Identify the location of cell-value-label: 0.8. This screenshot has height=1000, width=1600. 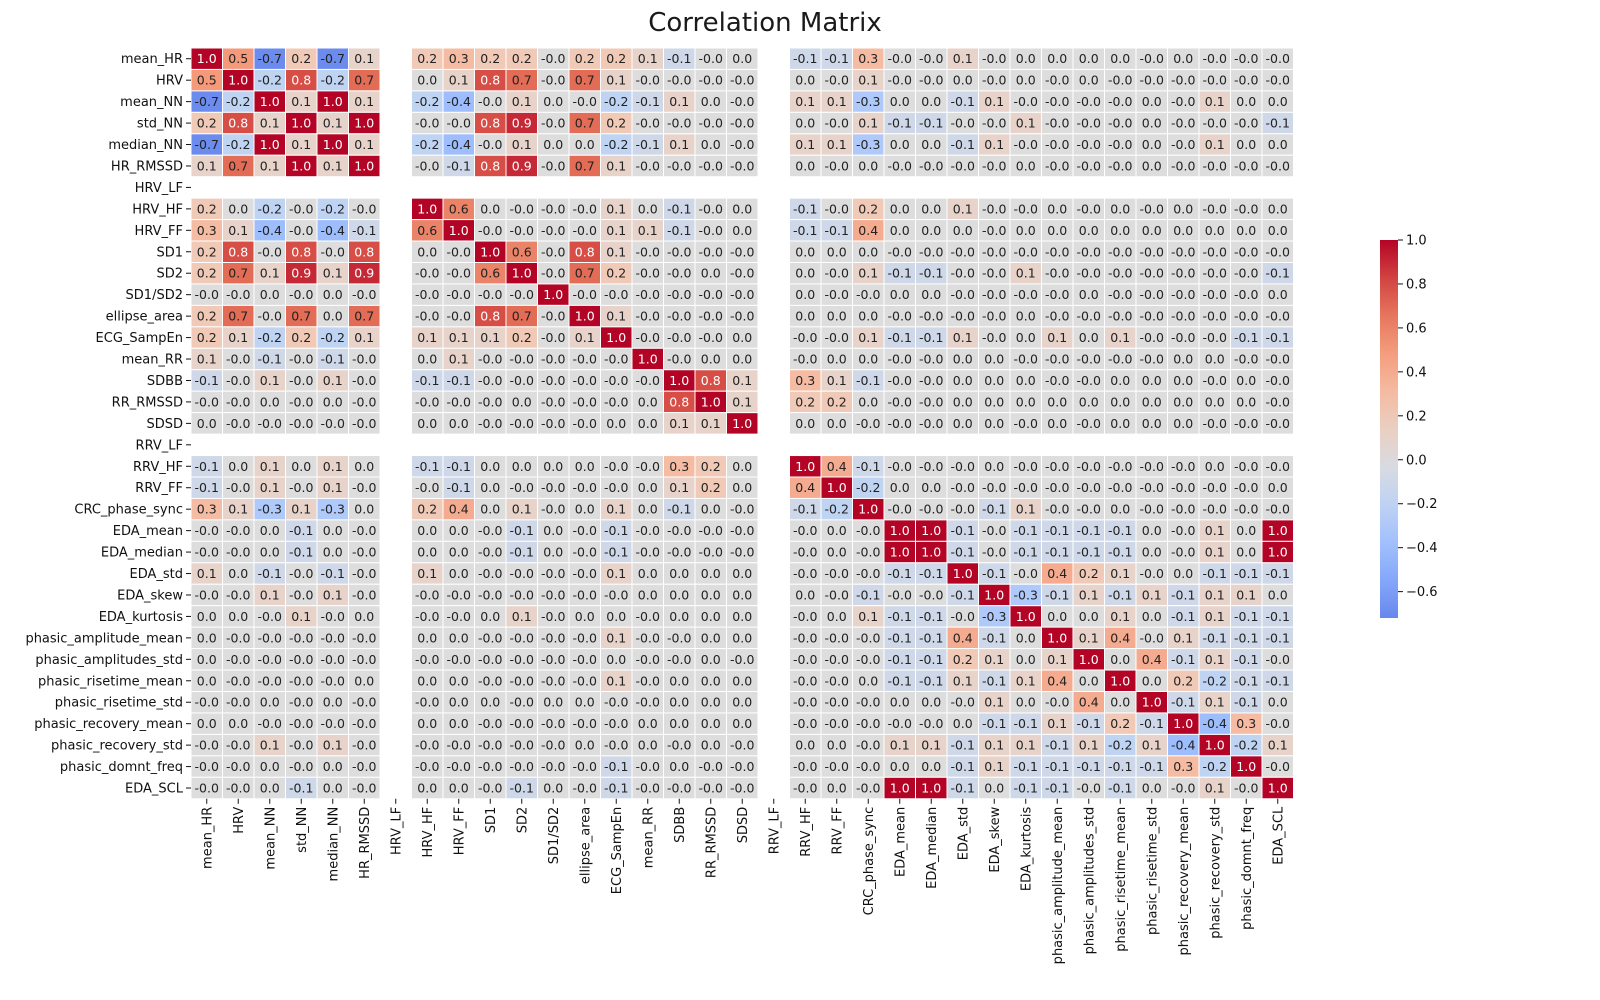
(238, 251).